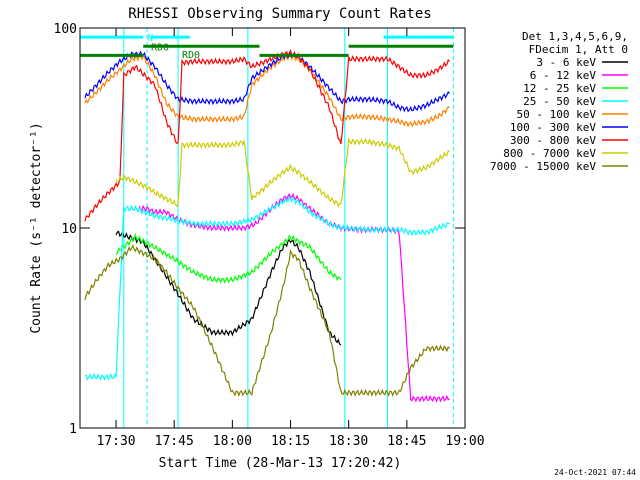  Describe the element at coordinates (464, 441) in the screenshot. I see `x-tick-label: 19:00` at that location.